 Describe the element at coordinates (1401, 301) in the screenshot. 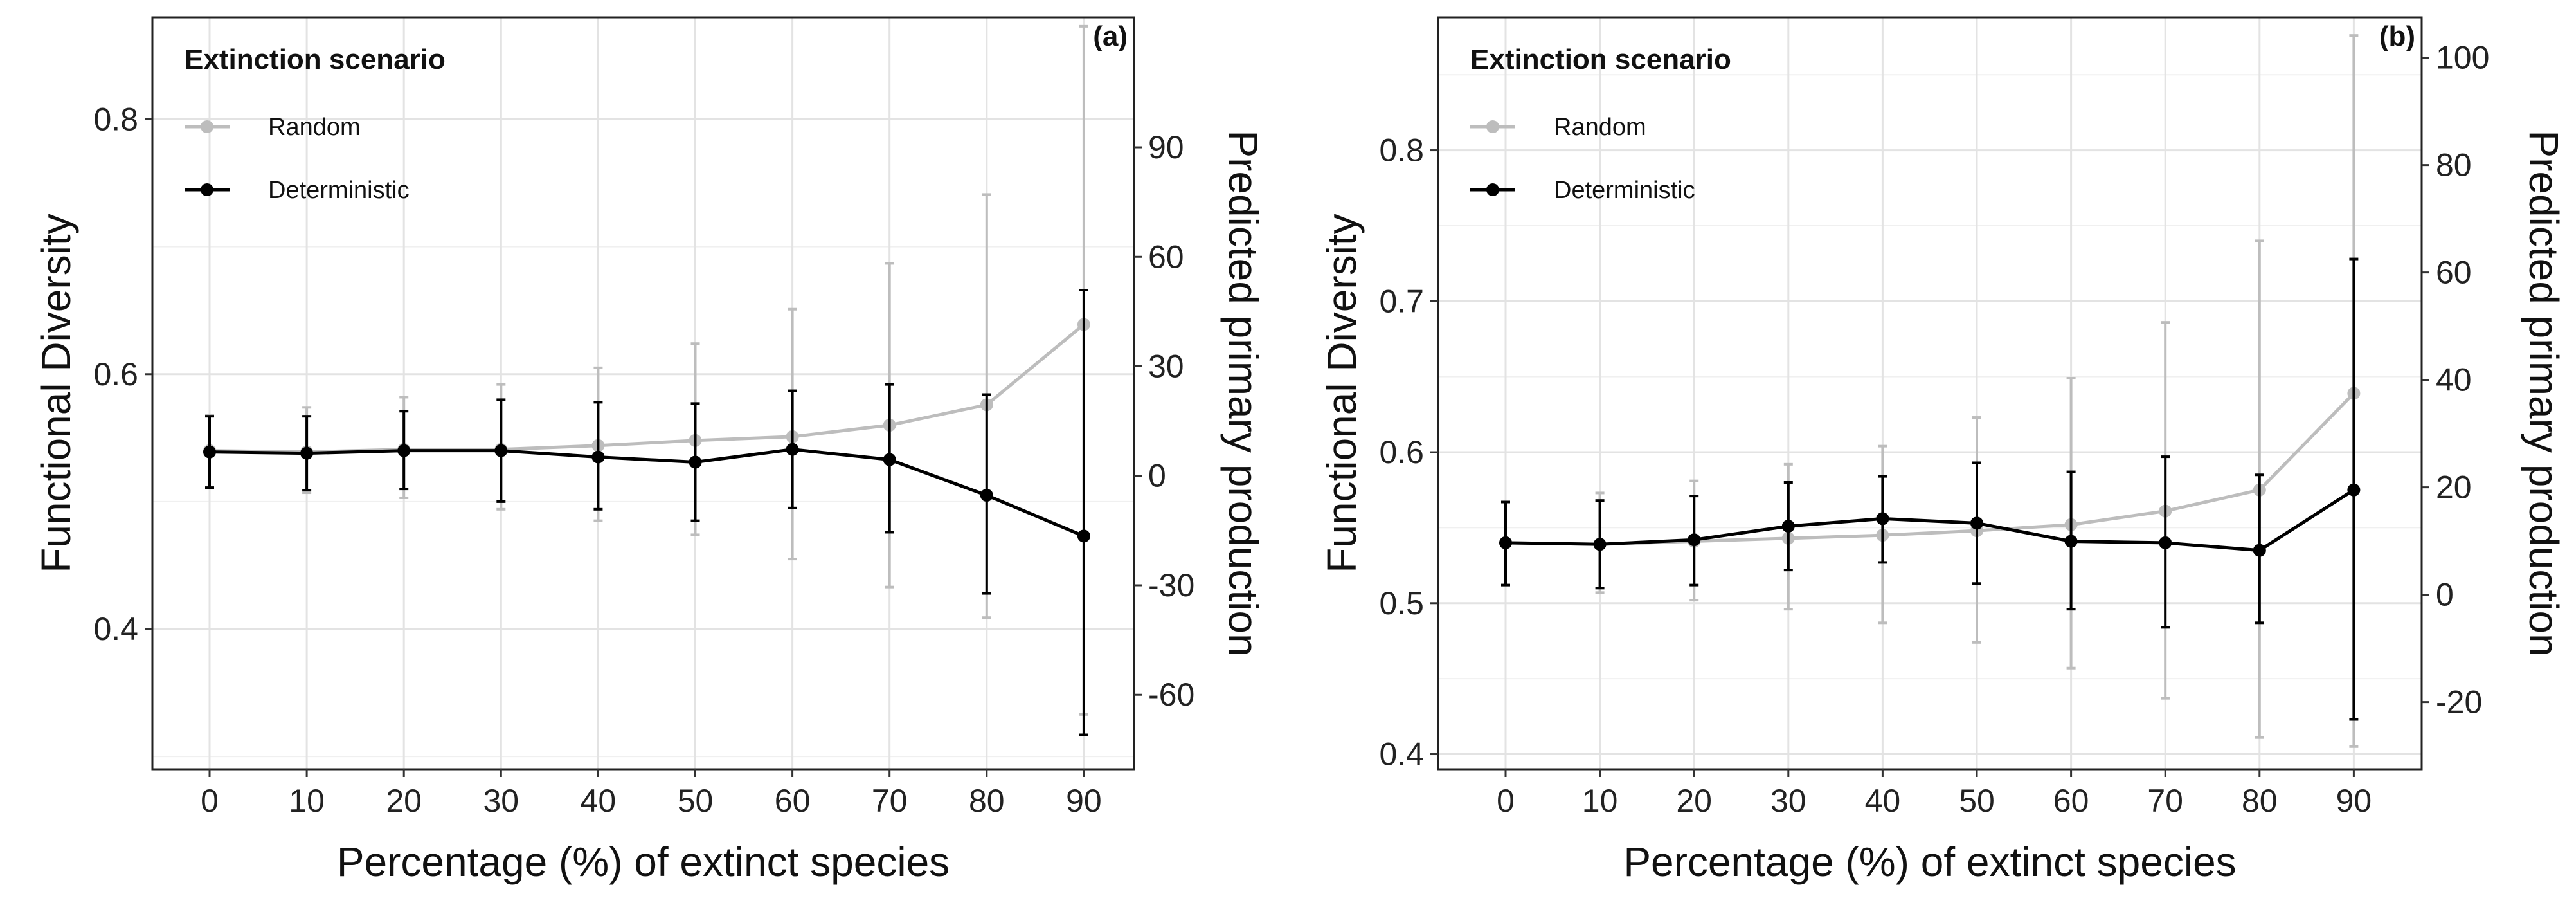

I see `y-tick-label: 0.7` at that location.